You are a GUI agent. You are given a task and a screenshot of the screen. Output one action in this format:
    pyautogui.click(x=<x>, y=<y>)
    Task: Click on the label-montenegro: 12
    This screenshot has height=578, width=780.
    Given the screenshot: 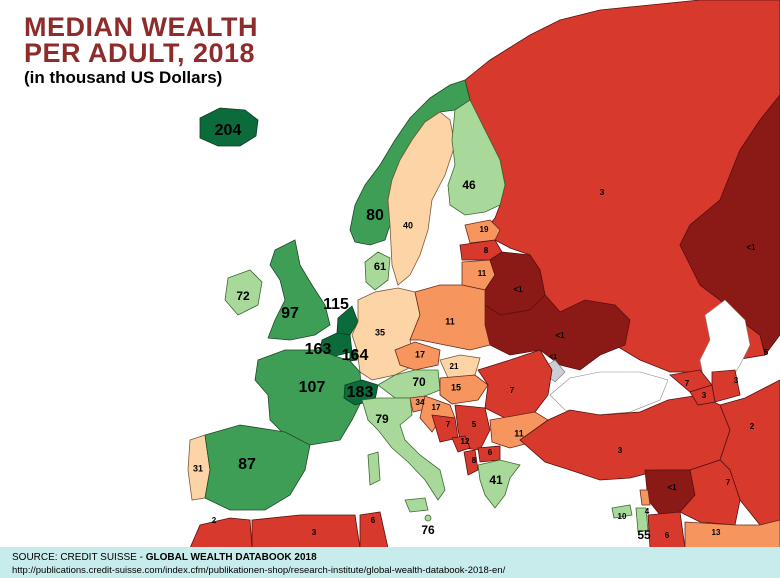 What is the action you would take?
    pyautogui.click(x=465, y=441)
    